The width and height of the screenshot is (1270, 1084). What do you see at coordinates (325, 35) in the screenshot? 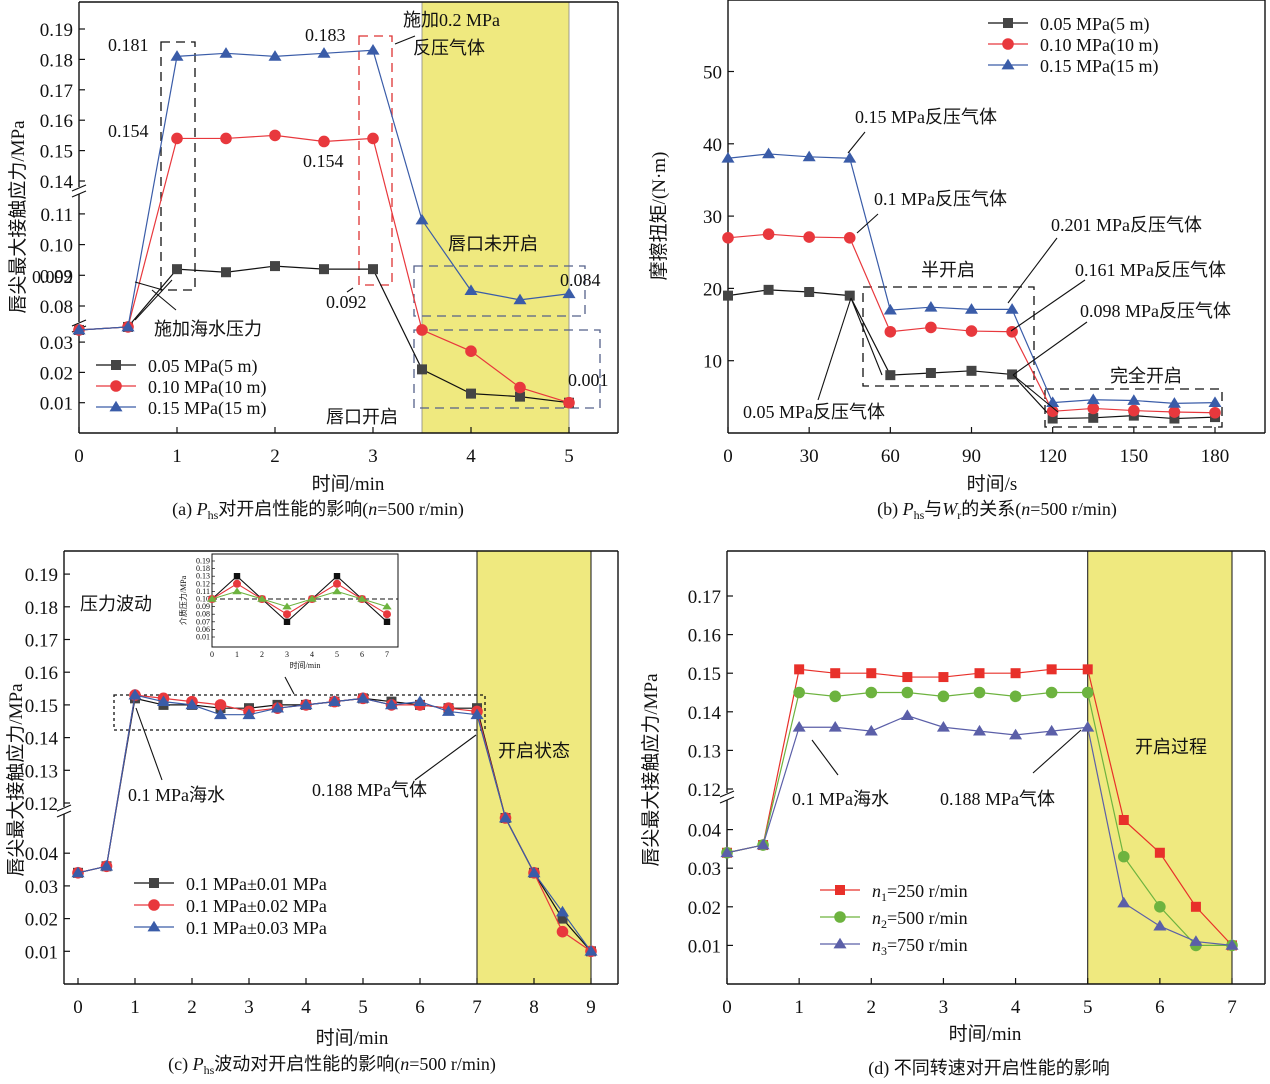
I see `annotation: 0.183` at bounding box center [325, 35].